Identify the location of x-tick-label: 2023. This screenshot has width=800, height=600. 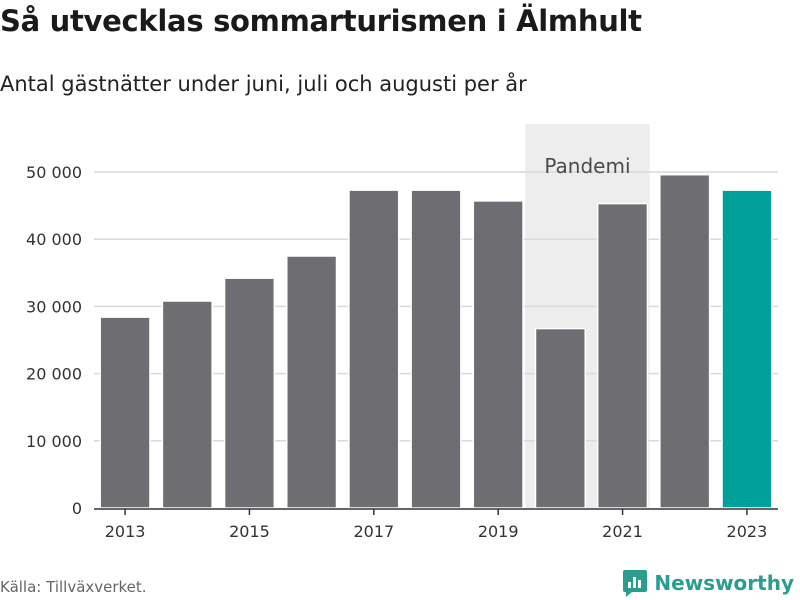
(747, 531).